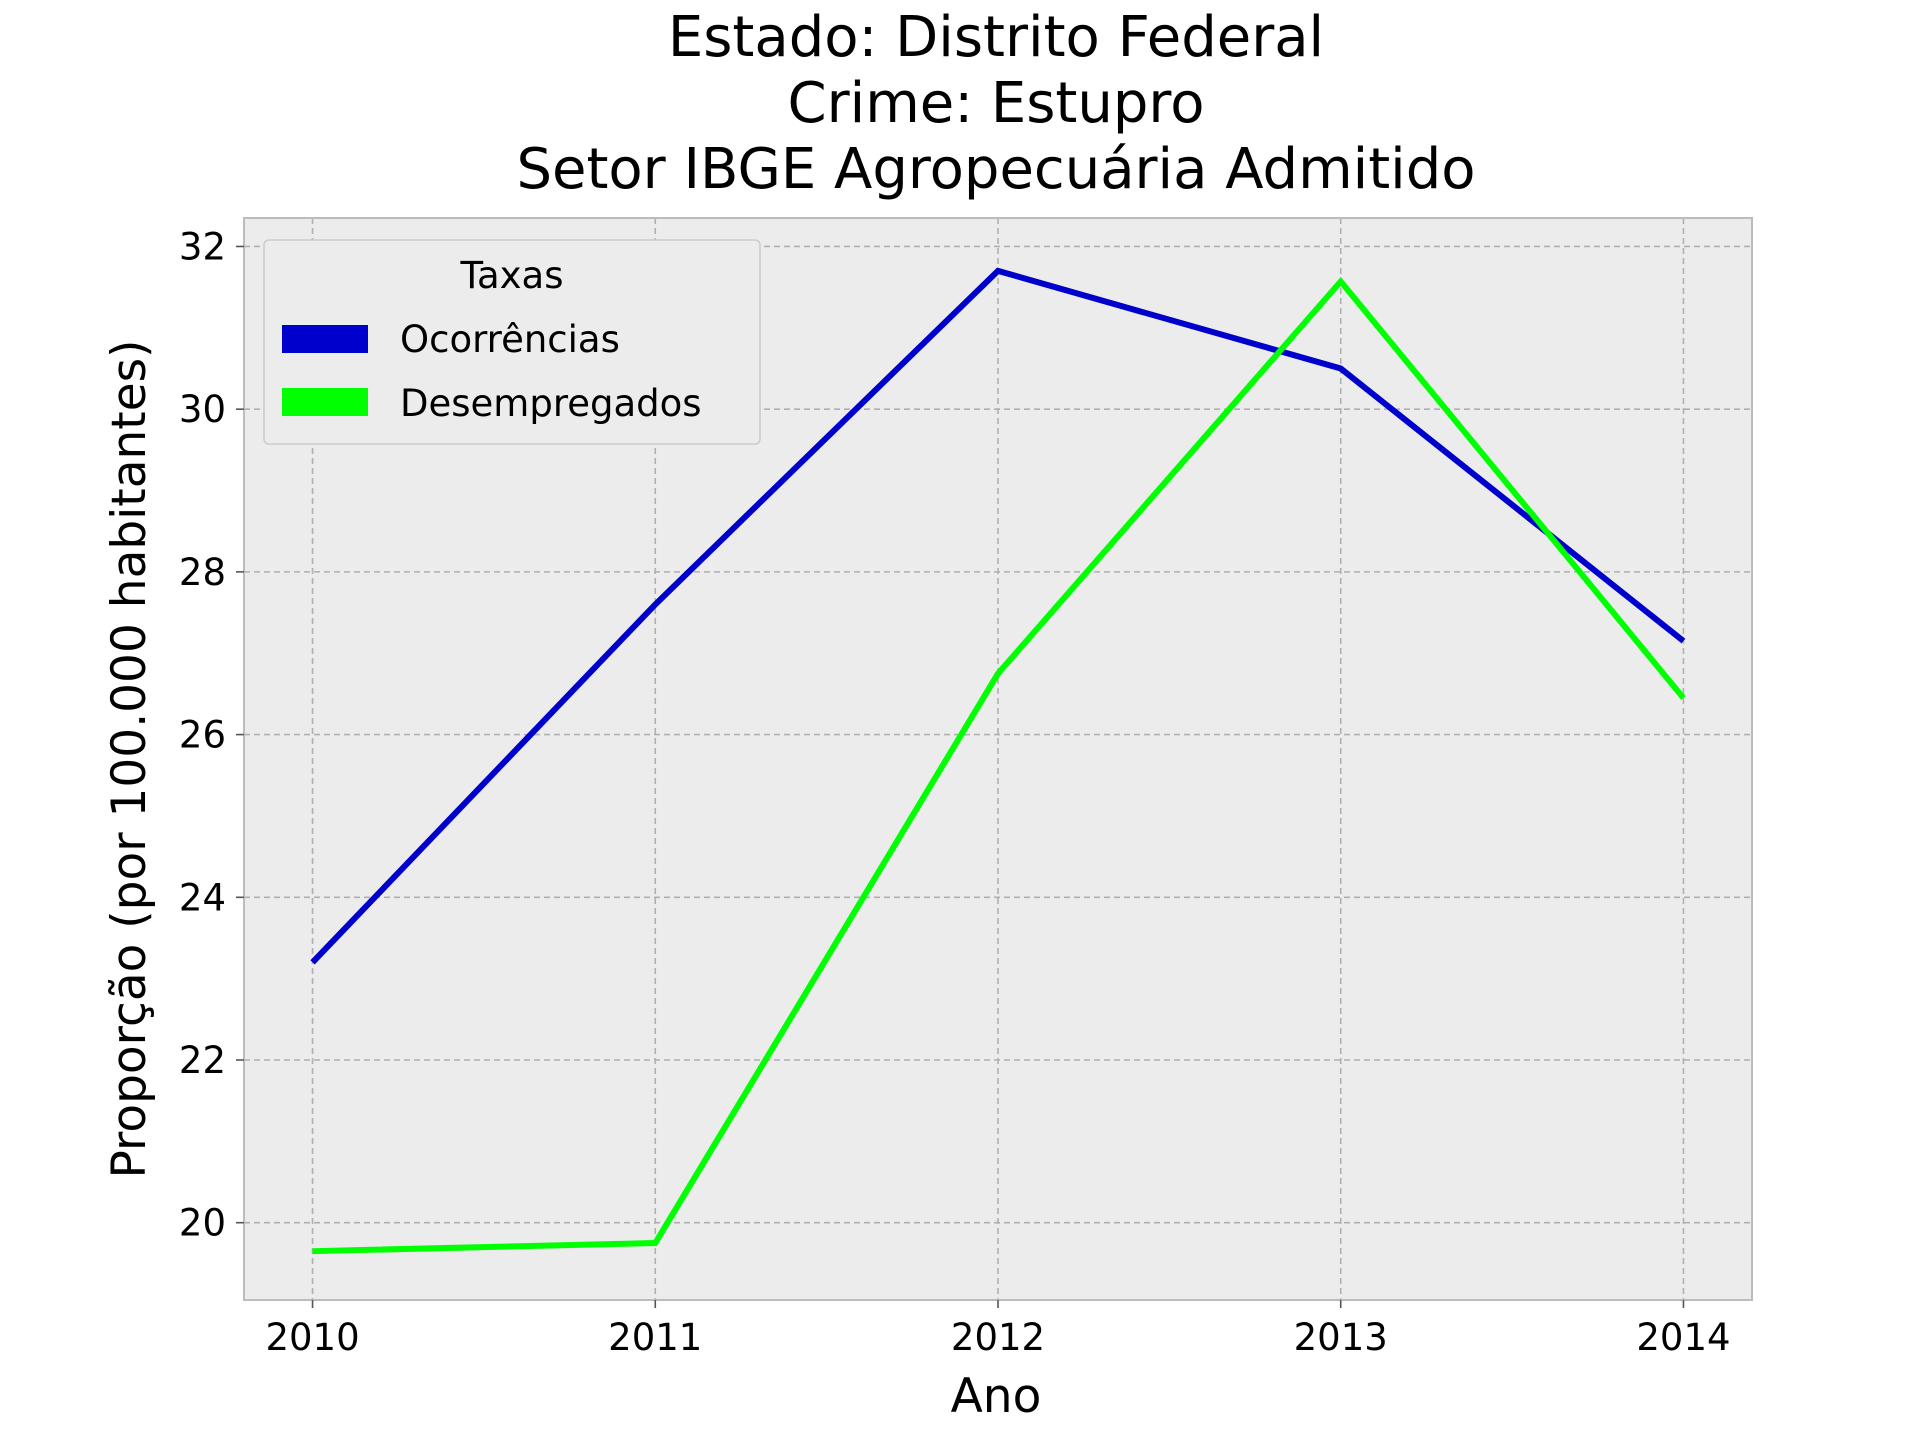 This screenshot has height=1440, width=1920. I want to click on legend: Taxas Ocorrências Desempregados, so click(512, 342).